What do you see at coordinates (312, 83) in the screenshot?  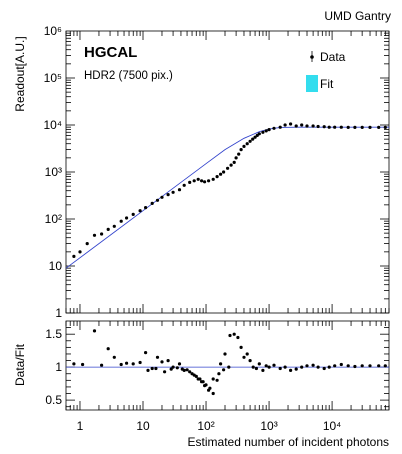 I see `legend-fit-swatch` at bounding box center [312, 83].